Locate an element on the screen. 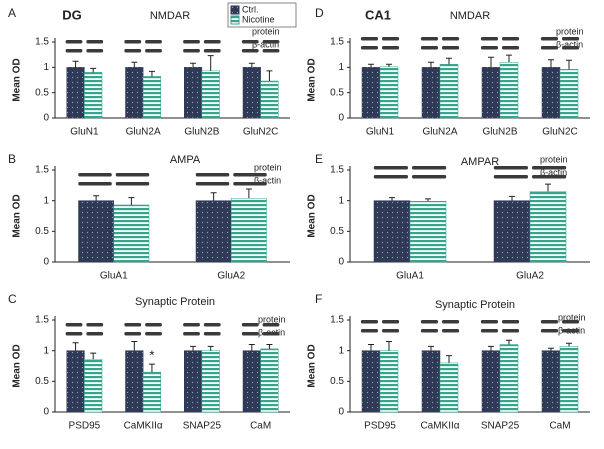 This screenshot has height=449, width=604. panel-letter: A is located at coordinates (12, 13).